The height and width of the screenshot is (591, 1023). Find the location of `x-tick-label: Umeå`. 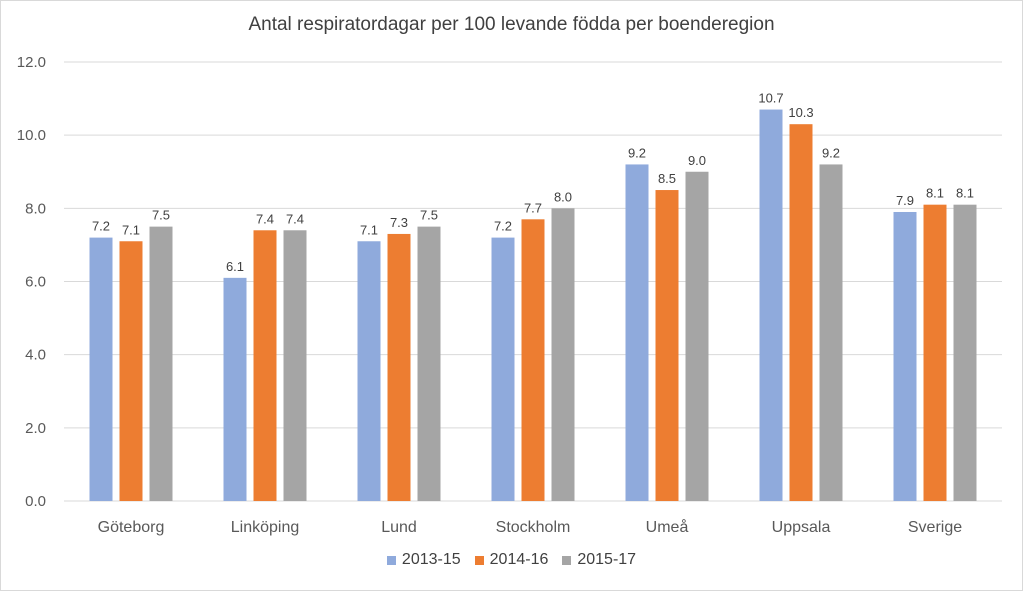

x-tick-label: Umeå is located at coordinates (667, 527).